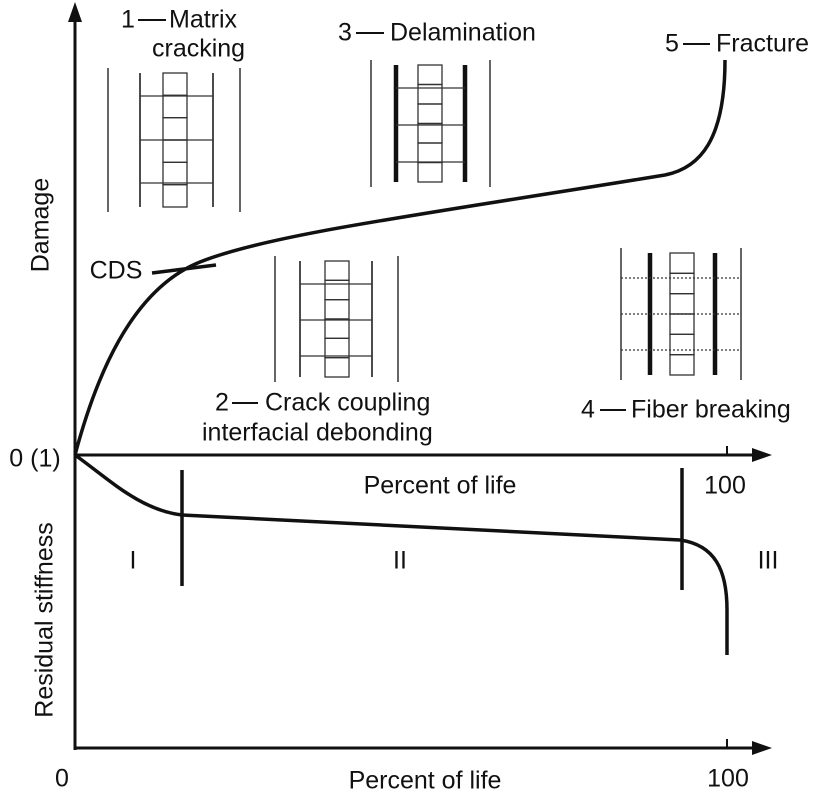 Image resolution: width=827 pixels, height=801 pixels. I want to click on stage-label: Matrix, so click(203, 20).